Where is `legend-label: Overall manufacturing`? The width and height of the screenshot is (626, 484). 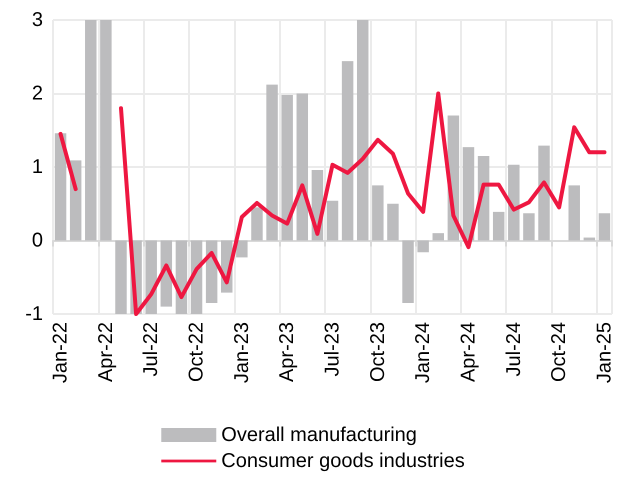 legend-label: Overall manufacturing is located at coordinates (319, 435).